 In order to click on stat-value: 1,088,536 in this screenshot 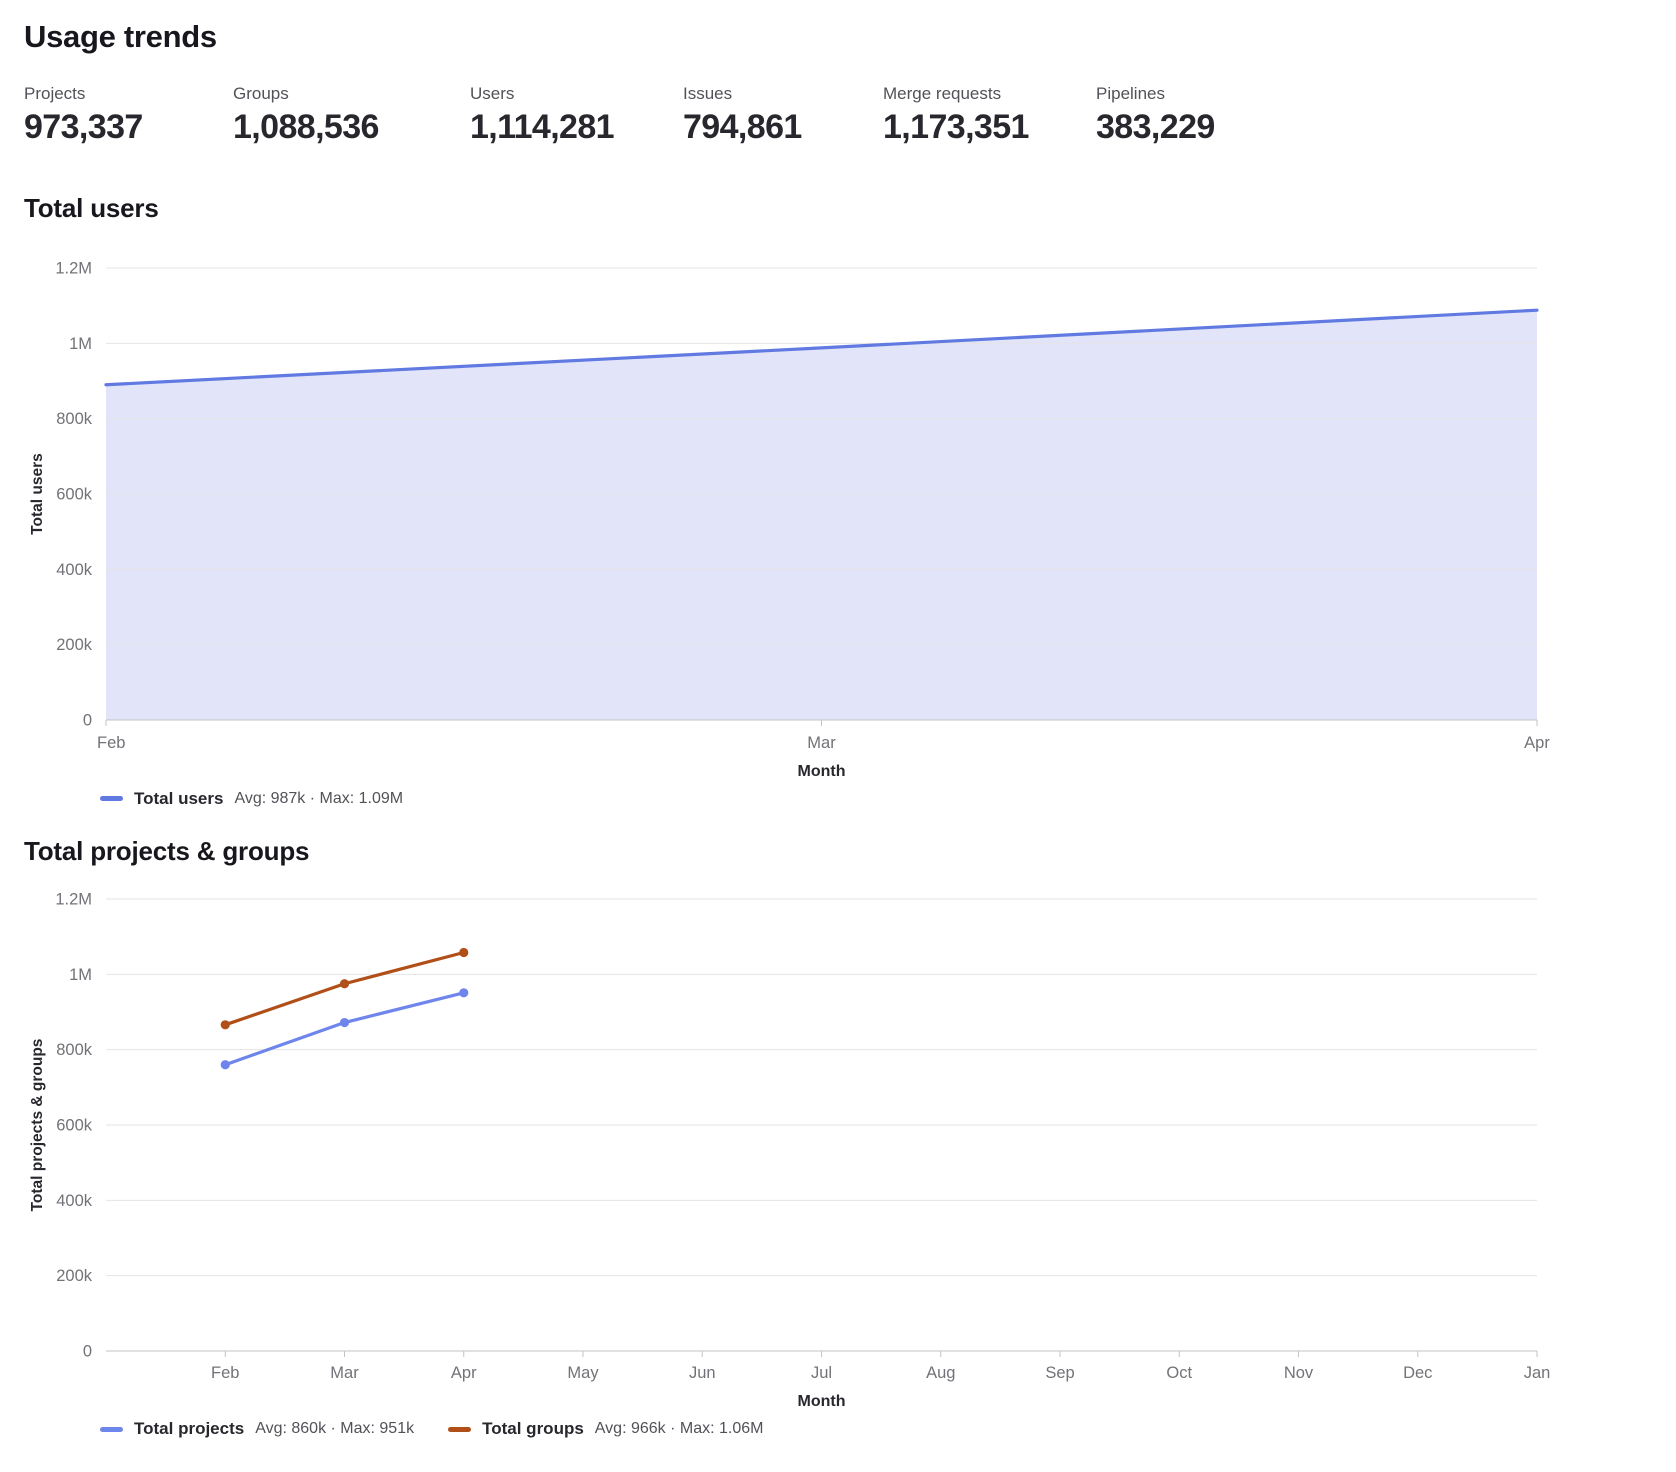, I will do `click(306, 127)`.